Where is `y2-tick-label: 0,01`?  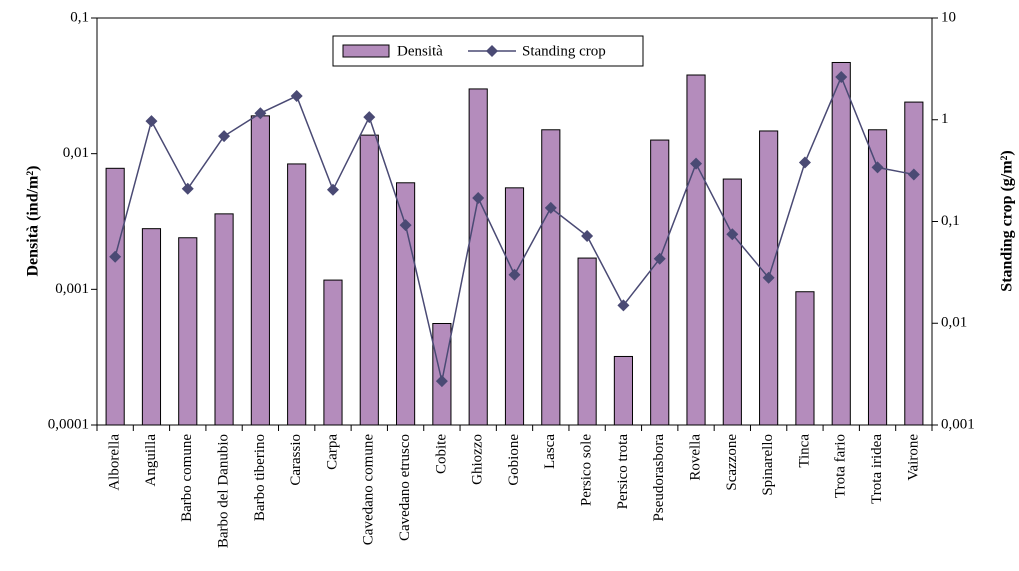 y2-tick-label: 0,01 is located at coordinates (954, 323).